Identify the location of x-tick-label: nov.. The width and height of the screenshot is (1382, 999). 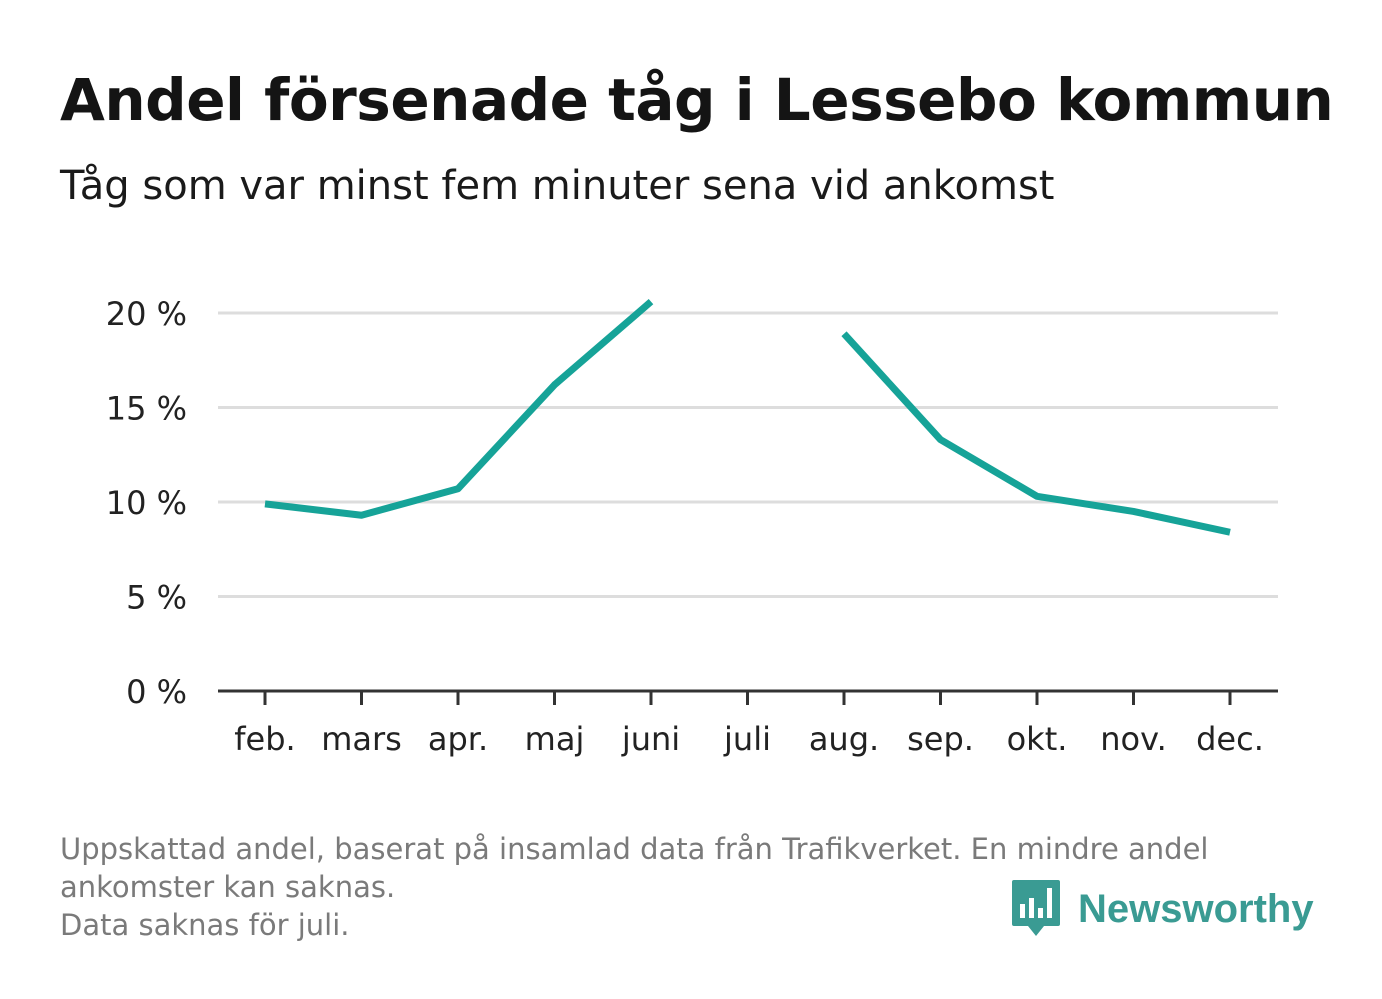
(1133, 739).